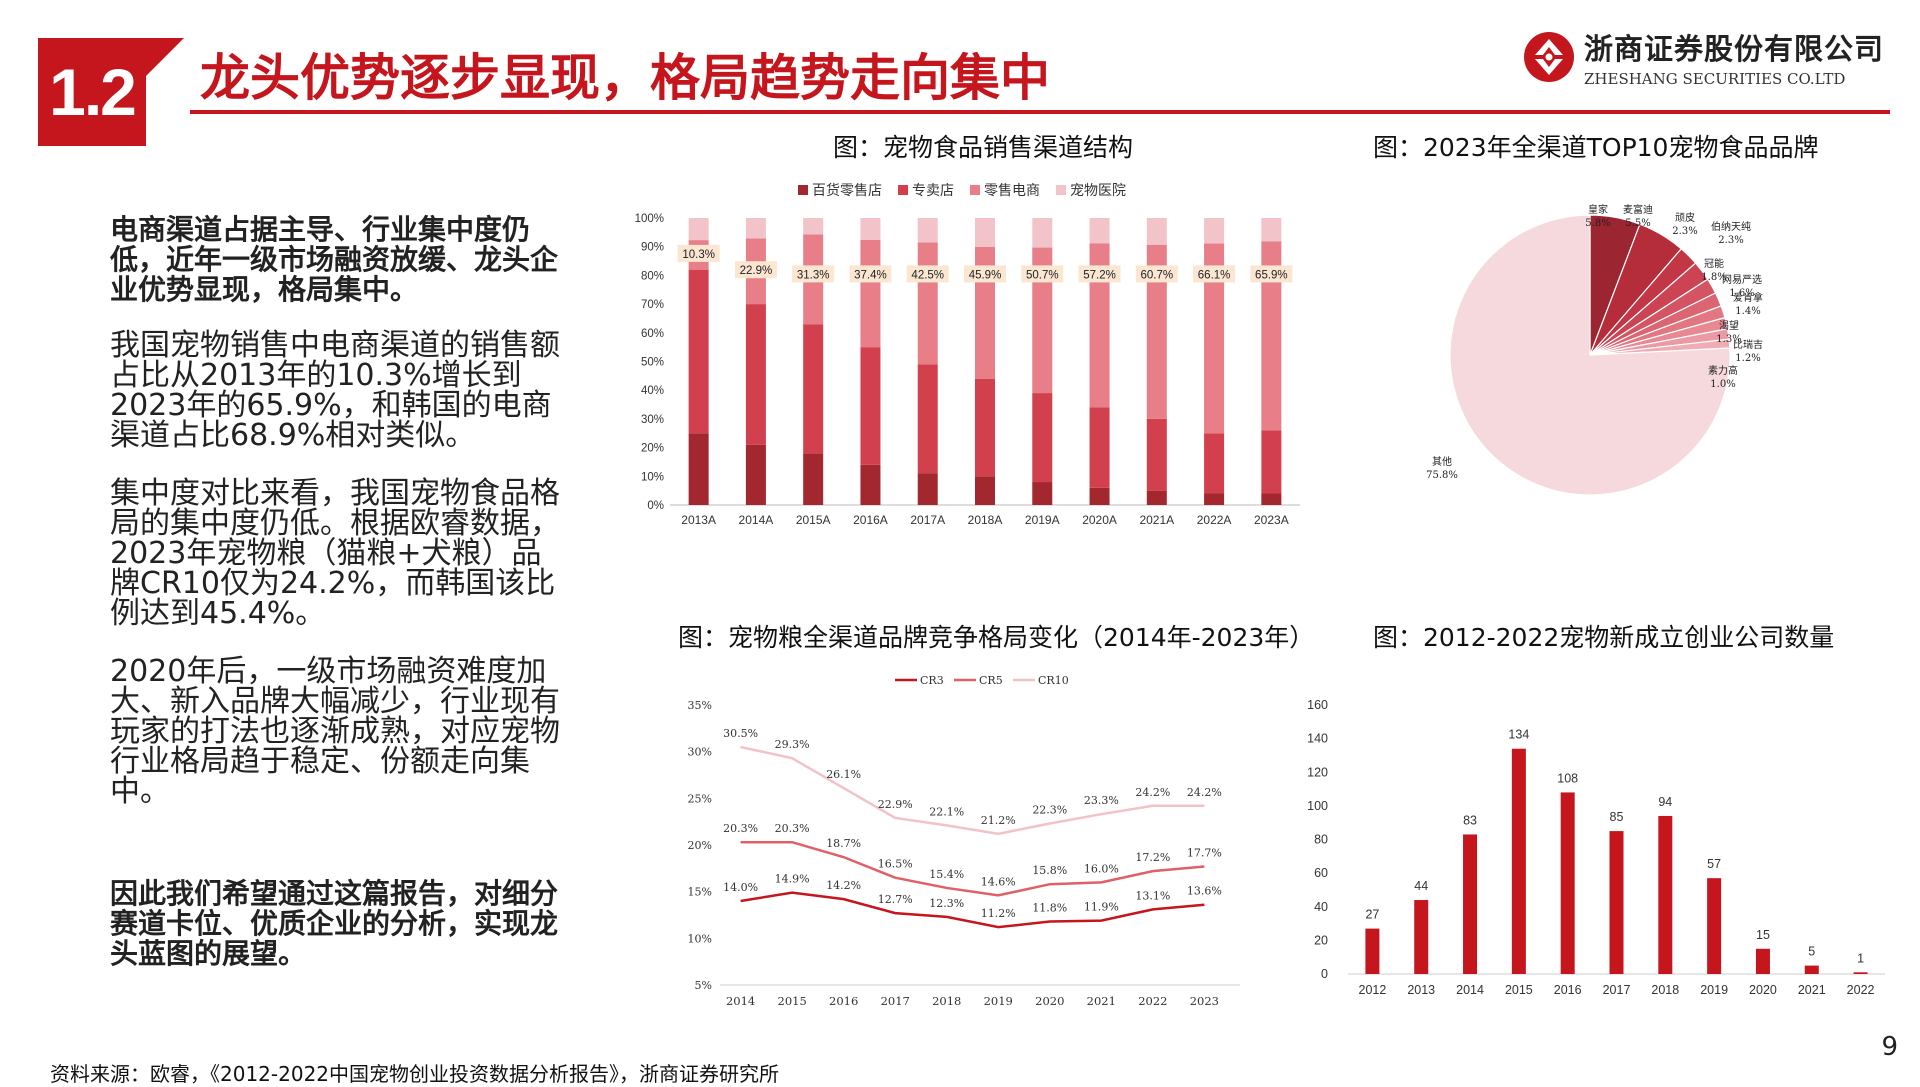 This screenshot has width=1920, height=1087. I want to click on x-tick-label: 2013, so click(1421, 990).